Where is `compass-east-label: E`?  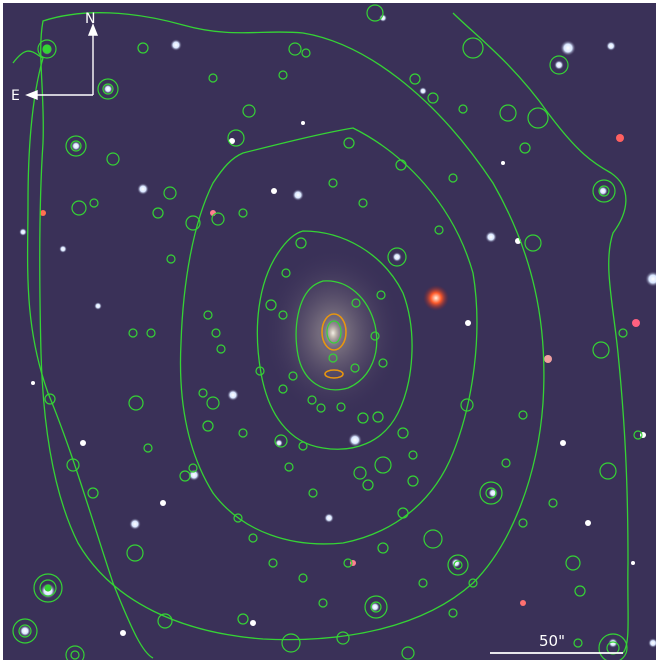
compass-east-label: E is located at coordinates (15, 96).